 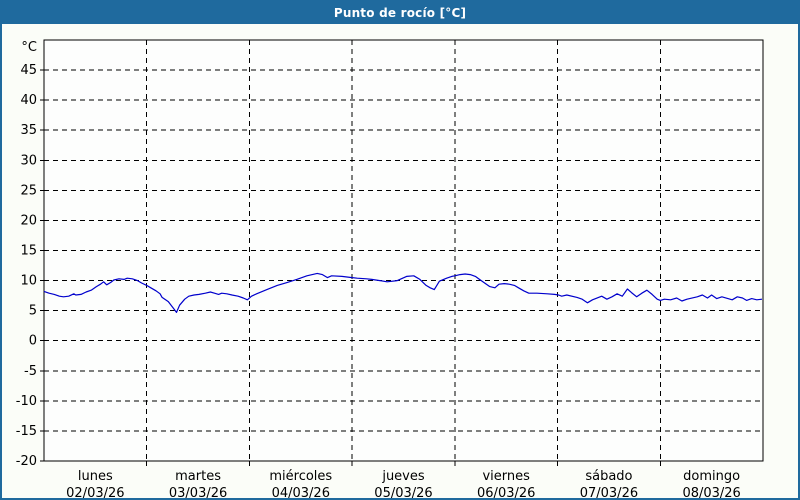 What do you see at coordinates (26, 401) in the screenshot?
I see `y-tick-label: -10` at bounding box center [26, 401].